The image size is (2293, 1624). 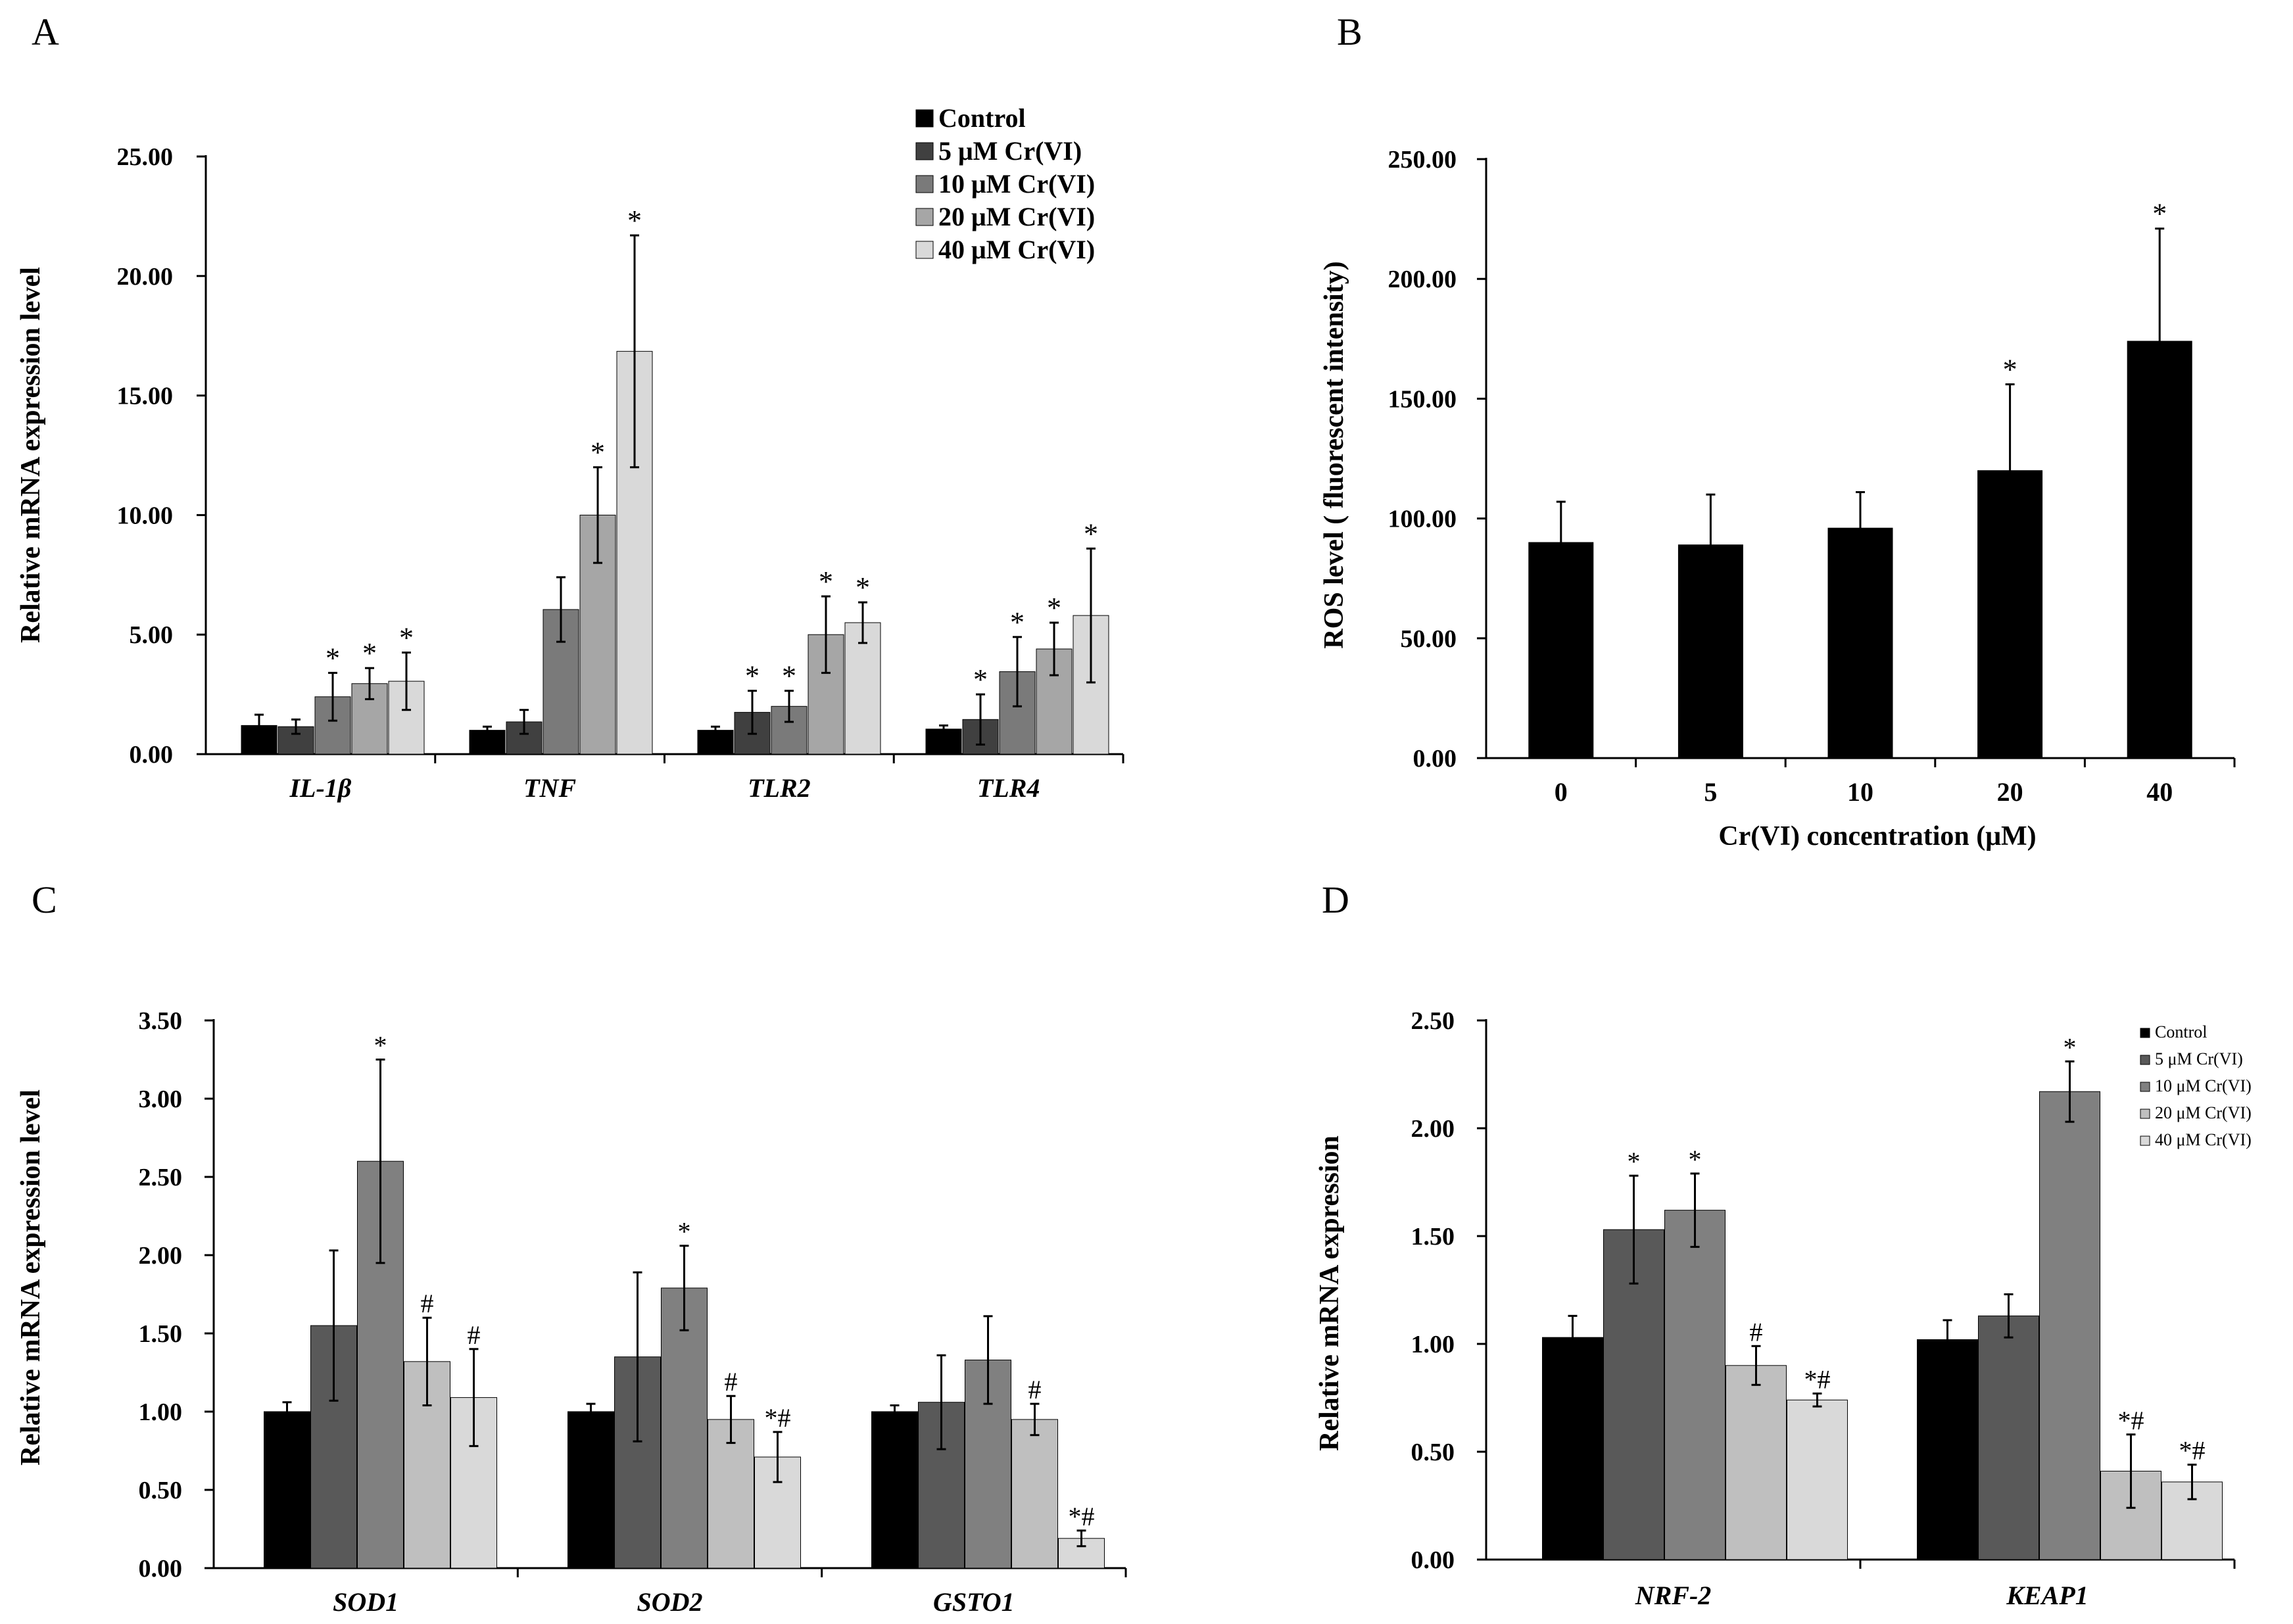 What do you see at coordinates (731, 1494) in the screenshot?
I see `bar-sod2-20-m-cr-vi` at bounding box center [731, 1494].